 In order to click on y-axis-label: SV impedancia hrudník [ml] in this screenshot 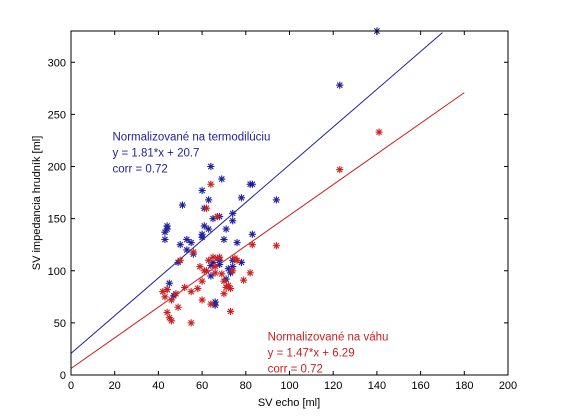, I will do `click(37, 203)`.